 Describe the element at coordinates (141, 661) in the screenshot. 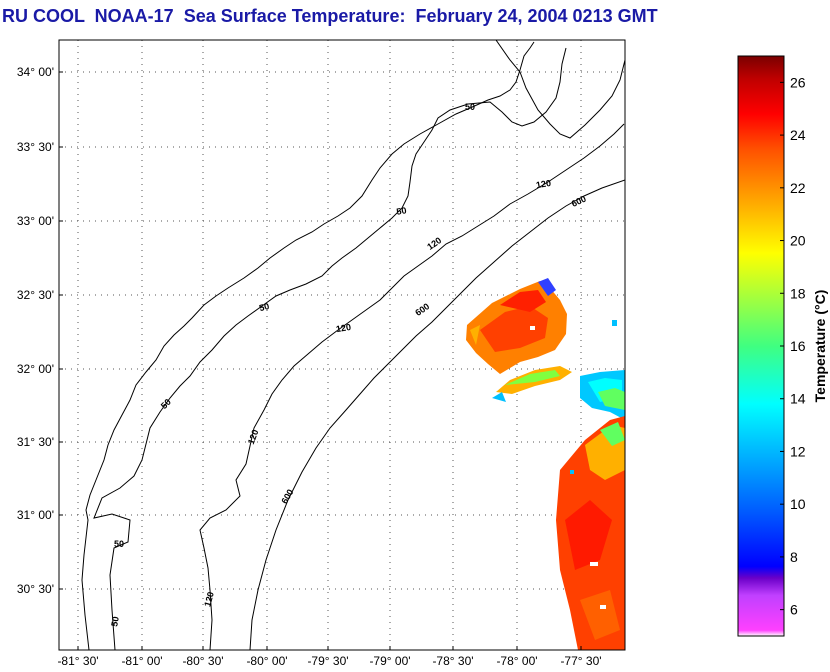

I see `lon-tick-label: -81° 00'` at that location.